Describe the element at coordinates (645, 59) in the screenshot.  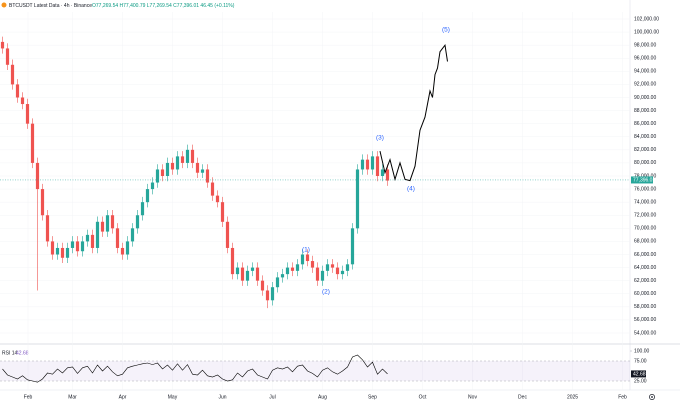
I see `y-tick-label: 96,000.00` at that location.